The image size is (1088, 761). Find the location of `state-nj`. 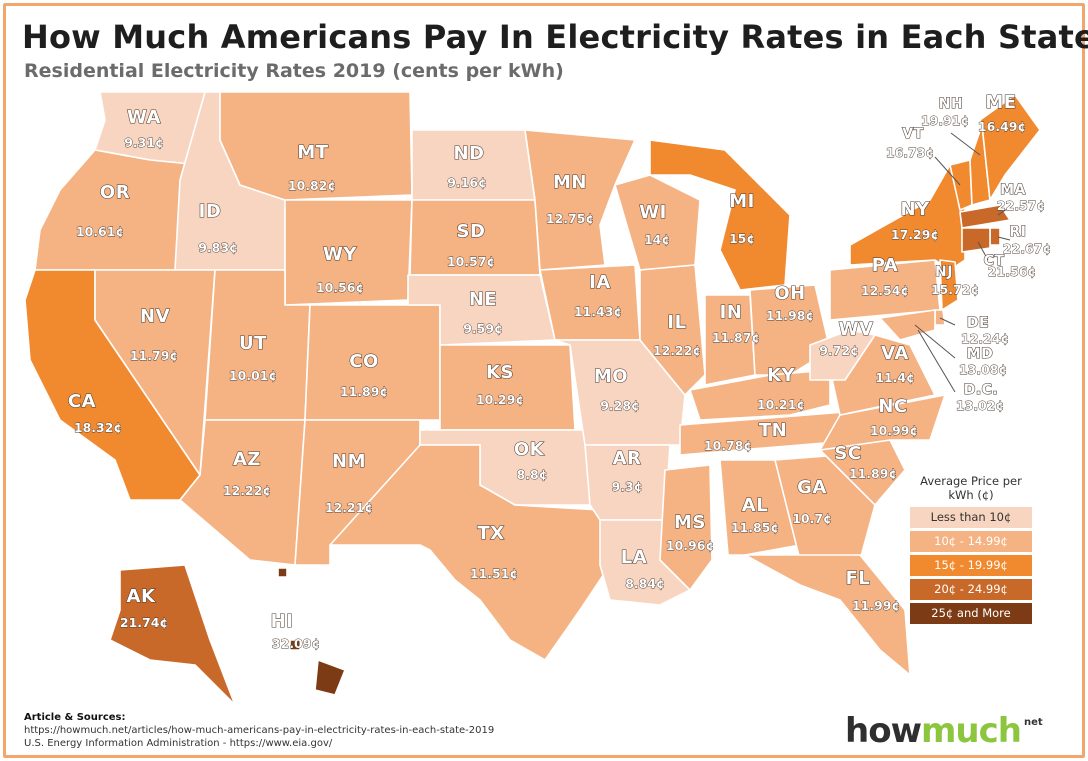

state-nj is located at coordinates (949, 285).